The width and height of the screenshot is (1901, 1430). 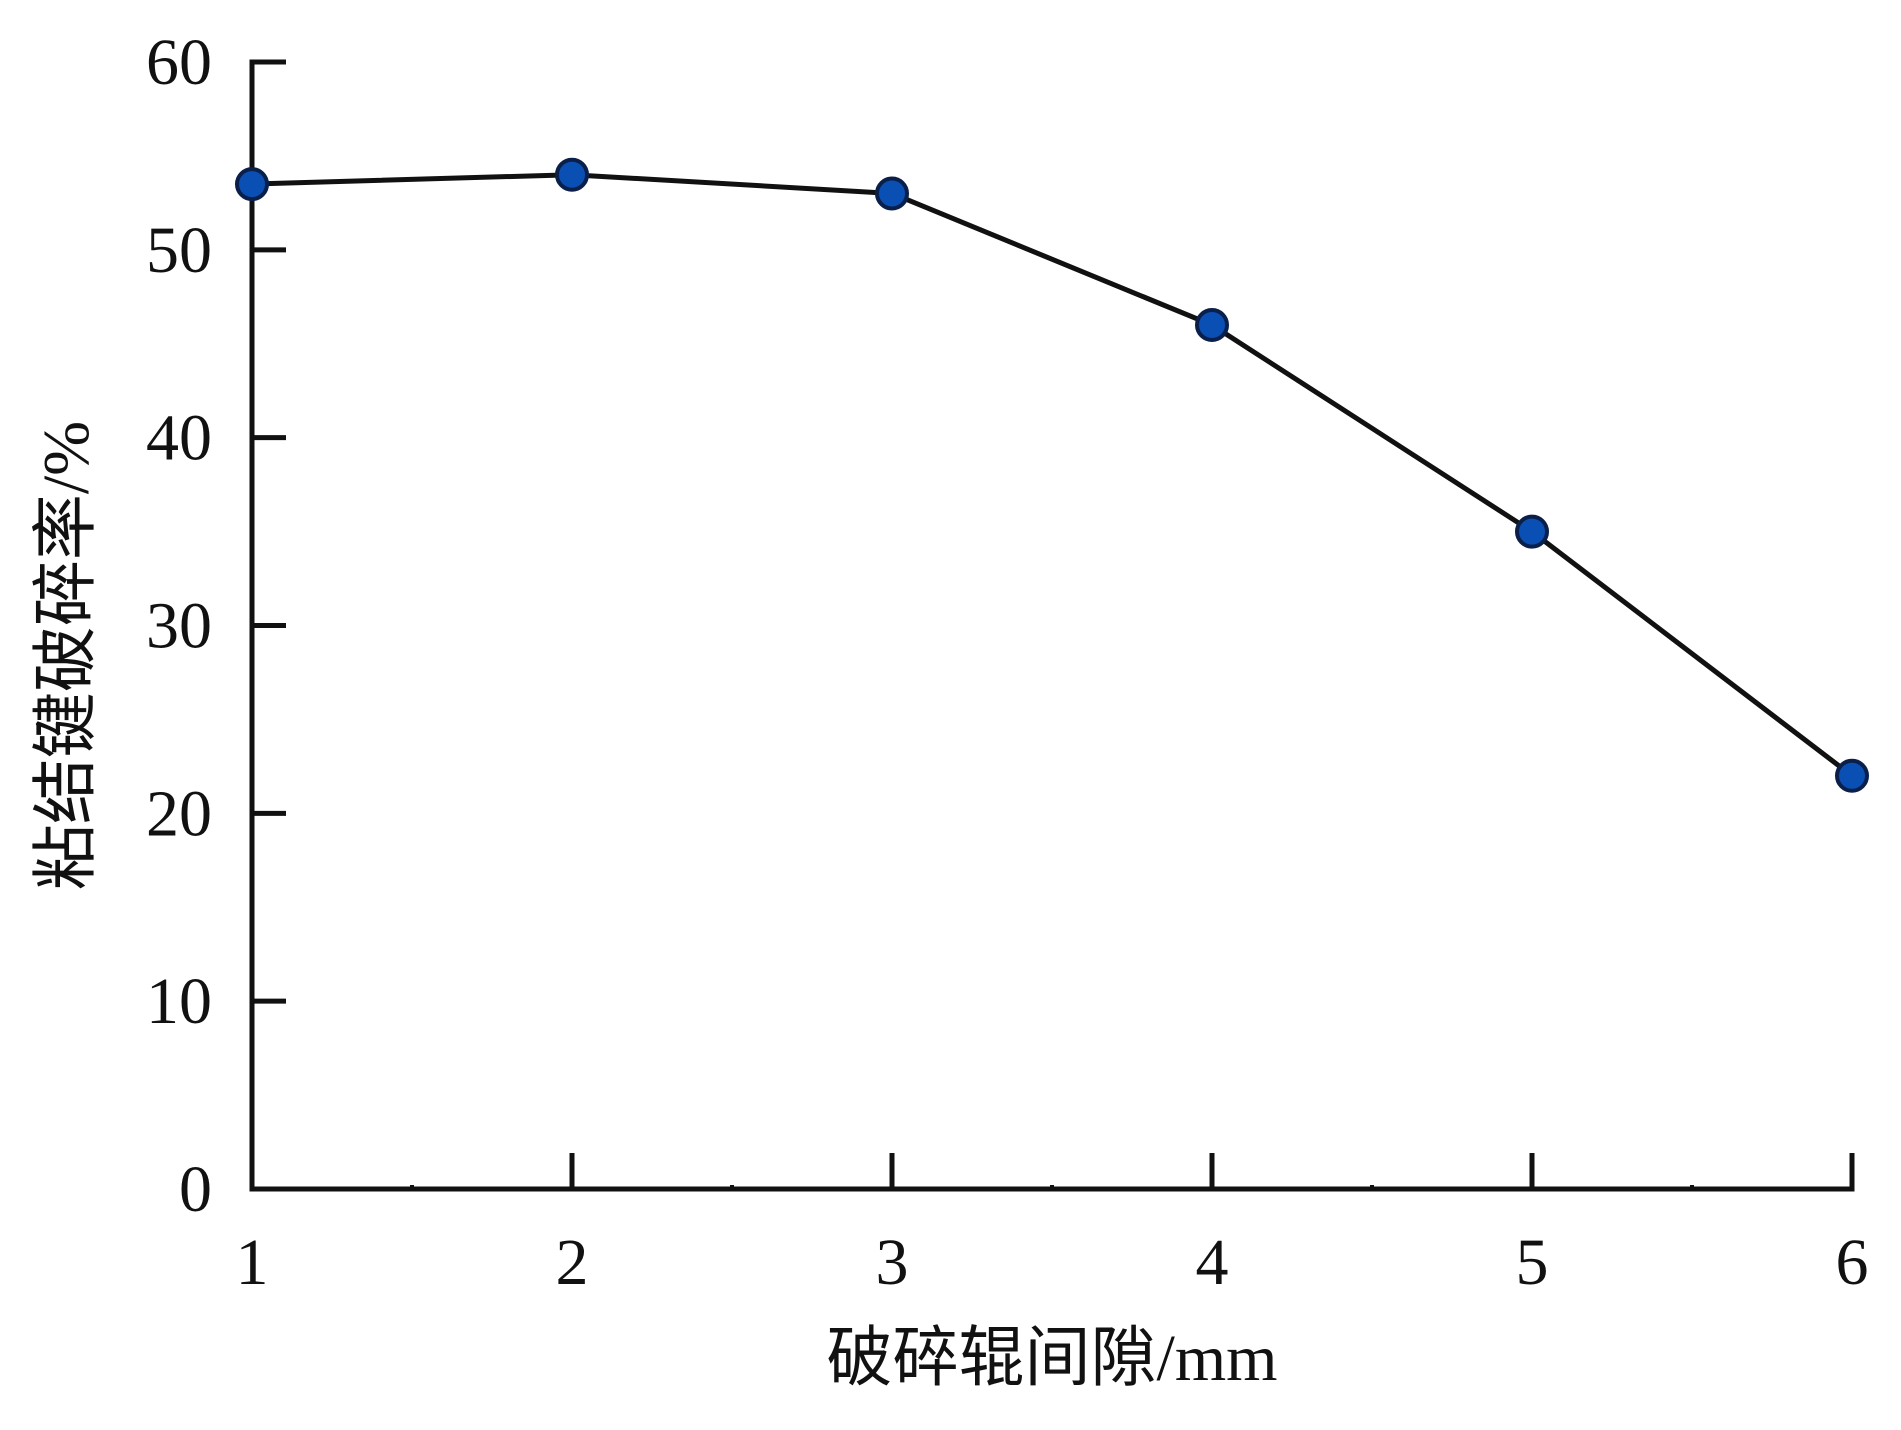 What do you see at coordinates (179, 250) in the screenshot?
I see `y-tick-label: 50` at bounding box center [179, 250].